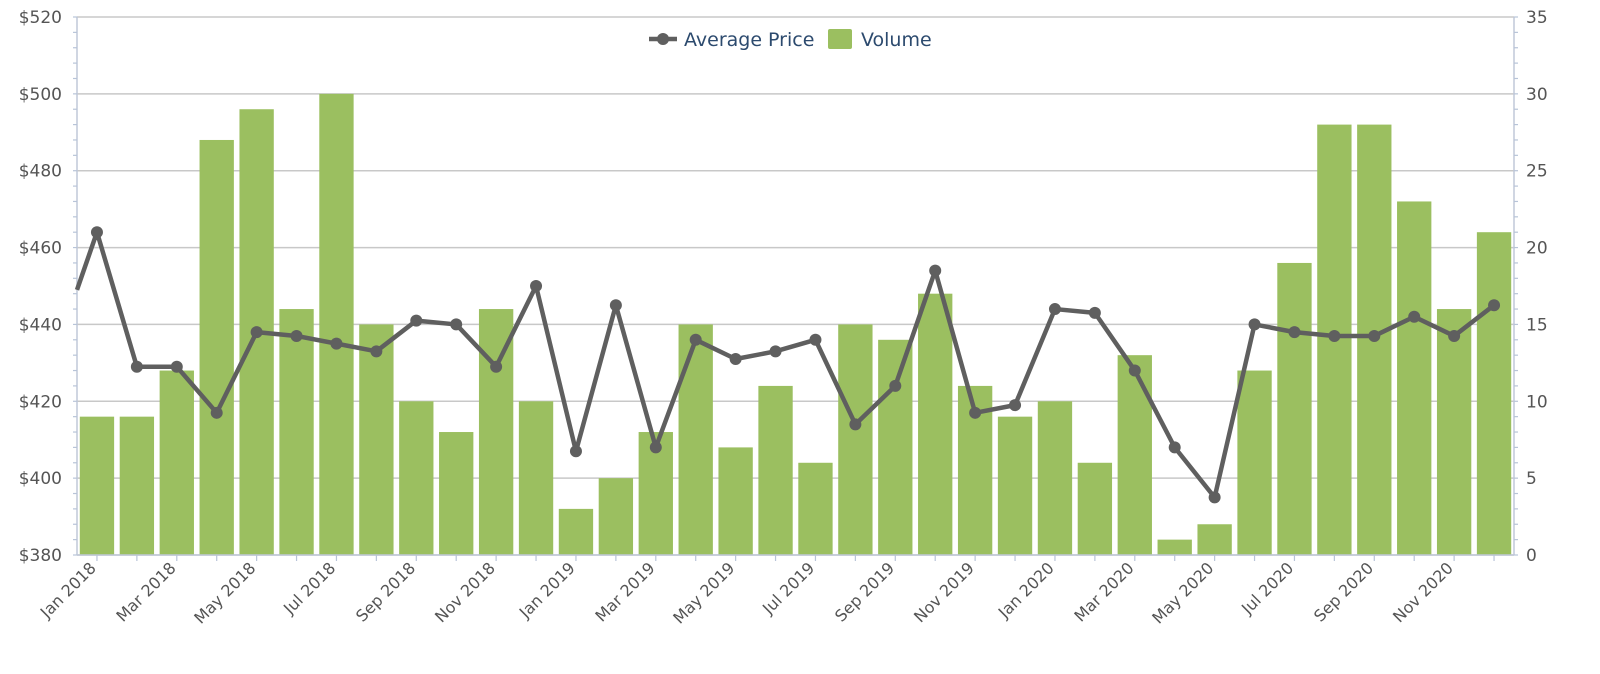 Image resolution: width=1600 pixels, height=674 pixels. I want to click on legend-item-average-price: Average Price, so click(731, 40).